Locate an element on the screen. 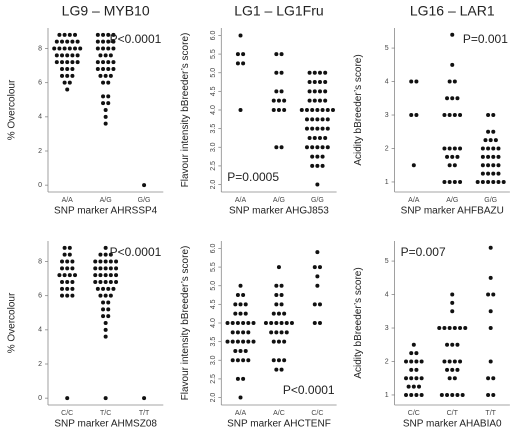  y-tick-label: 4.5 is located at coordinates (213, 304).